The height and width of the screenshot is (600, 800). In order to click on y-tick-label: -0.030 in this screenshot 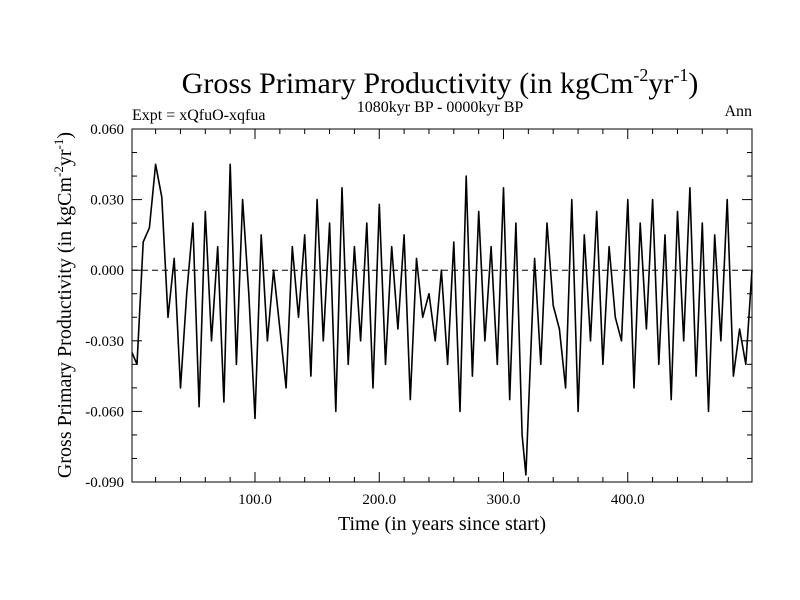, I will do `click(104, 342)`.